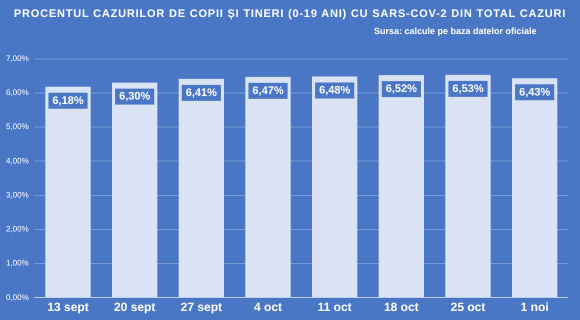 The width and height of the screenshot is (580, 320). Describe the element at coordinates (402, 89) in the screenshot. I see `data-label: 6,52%` at that location.